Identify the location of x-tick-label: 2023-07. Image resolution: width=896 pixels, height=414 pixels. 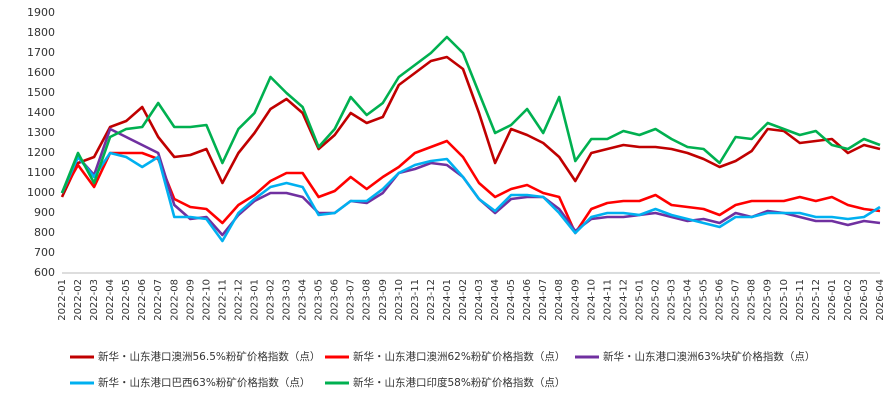
(351, 300).